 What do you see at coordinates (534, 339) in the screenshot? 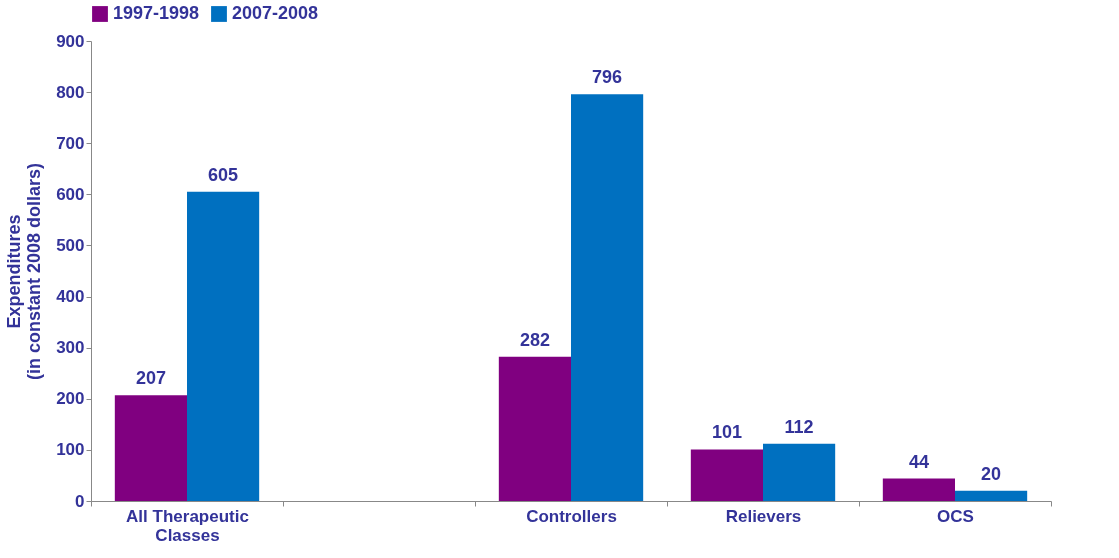
I see `data-label: 282` at bounding box center [534, 339].